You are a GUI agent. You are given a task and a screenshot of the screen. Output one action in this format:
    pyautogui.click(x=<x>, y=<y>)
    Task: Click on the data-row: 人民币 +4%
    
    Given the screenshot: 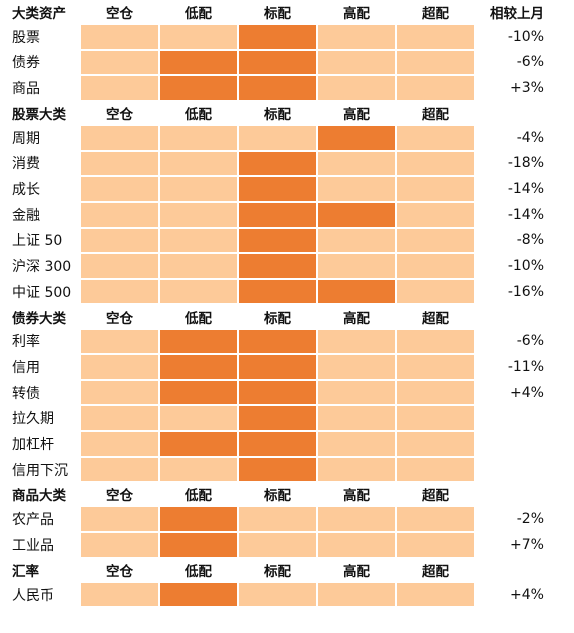 What is the action you would take?
    pyautogui.click(x=287, y=594)
    